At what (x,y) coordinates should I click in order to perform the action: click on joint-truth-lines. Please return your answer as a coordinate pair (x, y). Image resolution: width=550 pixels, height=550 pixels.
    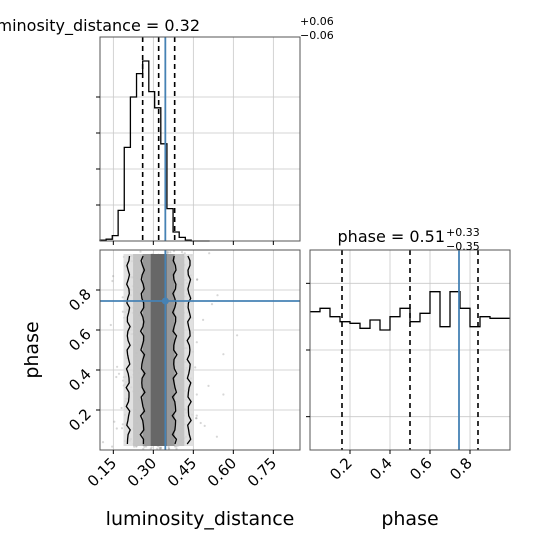
    Looking at the image, I should click on (200, 350).